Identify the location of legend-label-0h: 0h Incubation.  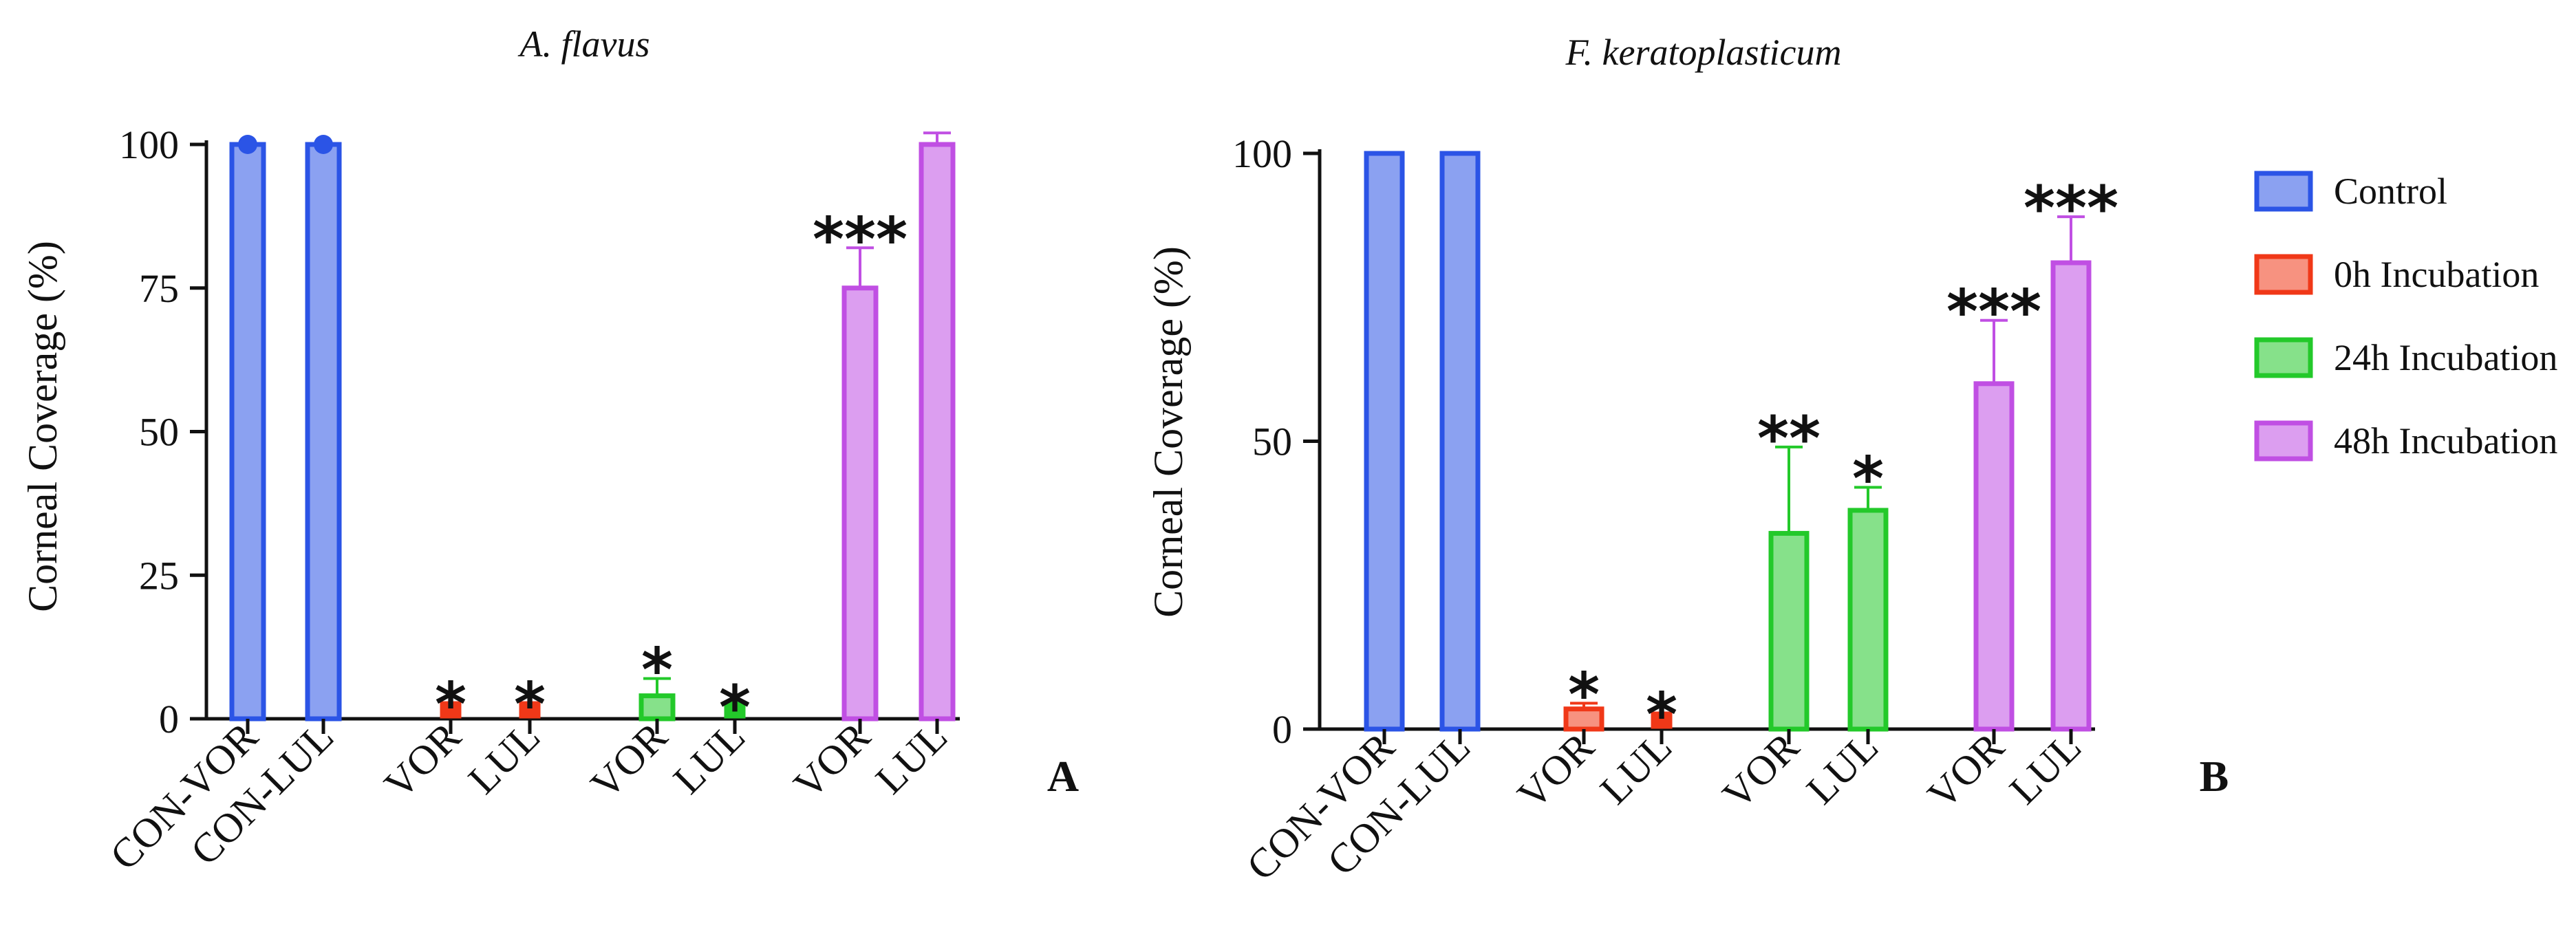
(2436, 274).